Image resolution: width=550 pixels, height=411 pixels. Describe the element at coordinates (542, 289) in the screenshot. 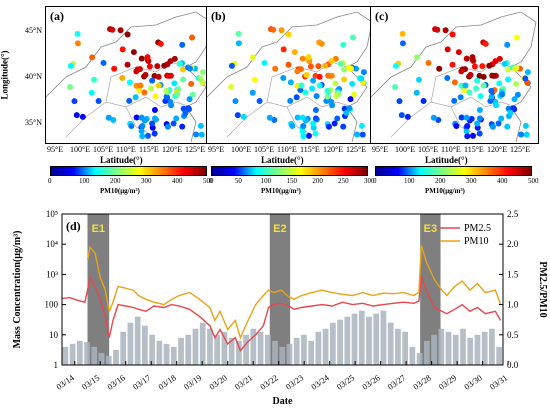

I see `y2-axis-label: PM2.5/PM10` at that location.